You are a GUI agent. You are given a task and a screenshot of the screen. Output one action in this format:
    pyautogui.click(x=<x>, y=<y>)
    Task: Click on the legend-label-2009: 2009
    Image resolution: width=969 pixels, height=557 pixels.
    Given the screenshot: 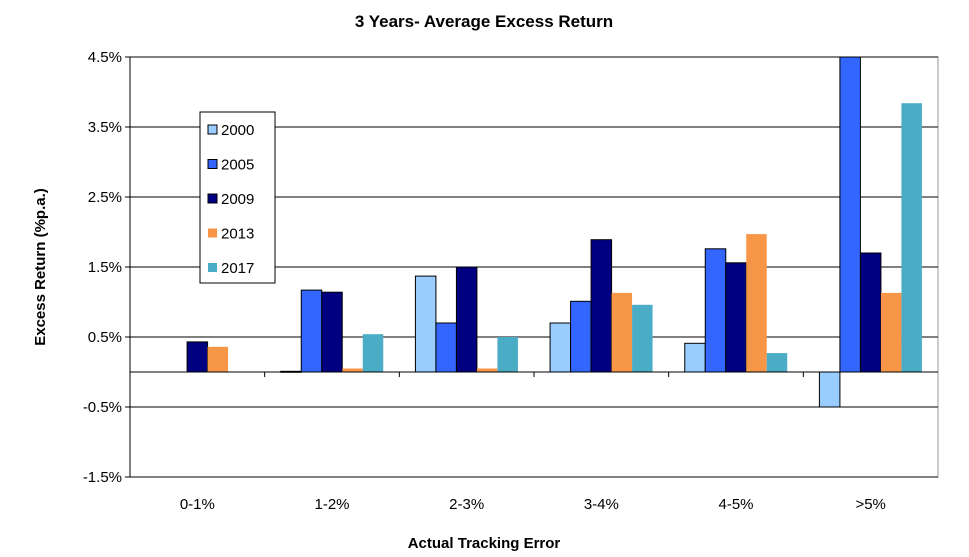 What is the action you would take?
    pyautogui.click(x=237, y=199)
    